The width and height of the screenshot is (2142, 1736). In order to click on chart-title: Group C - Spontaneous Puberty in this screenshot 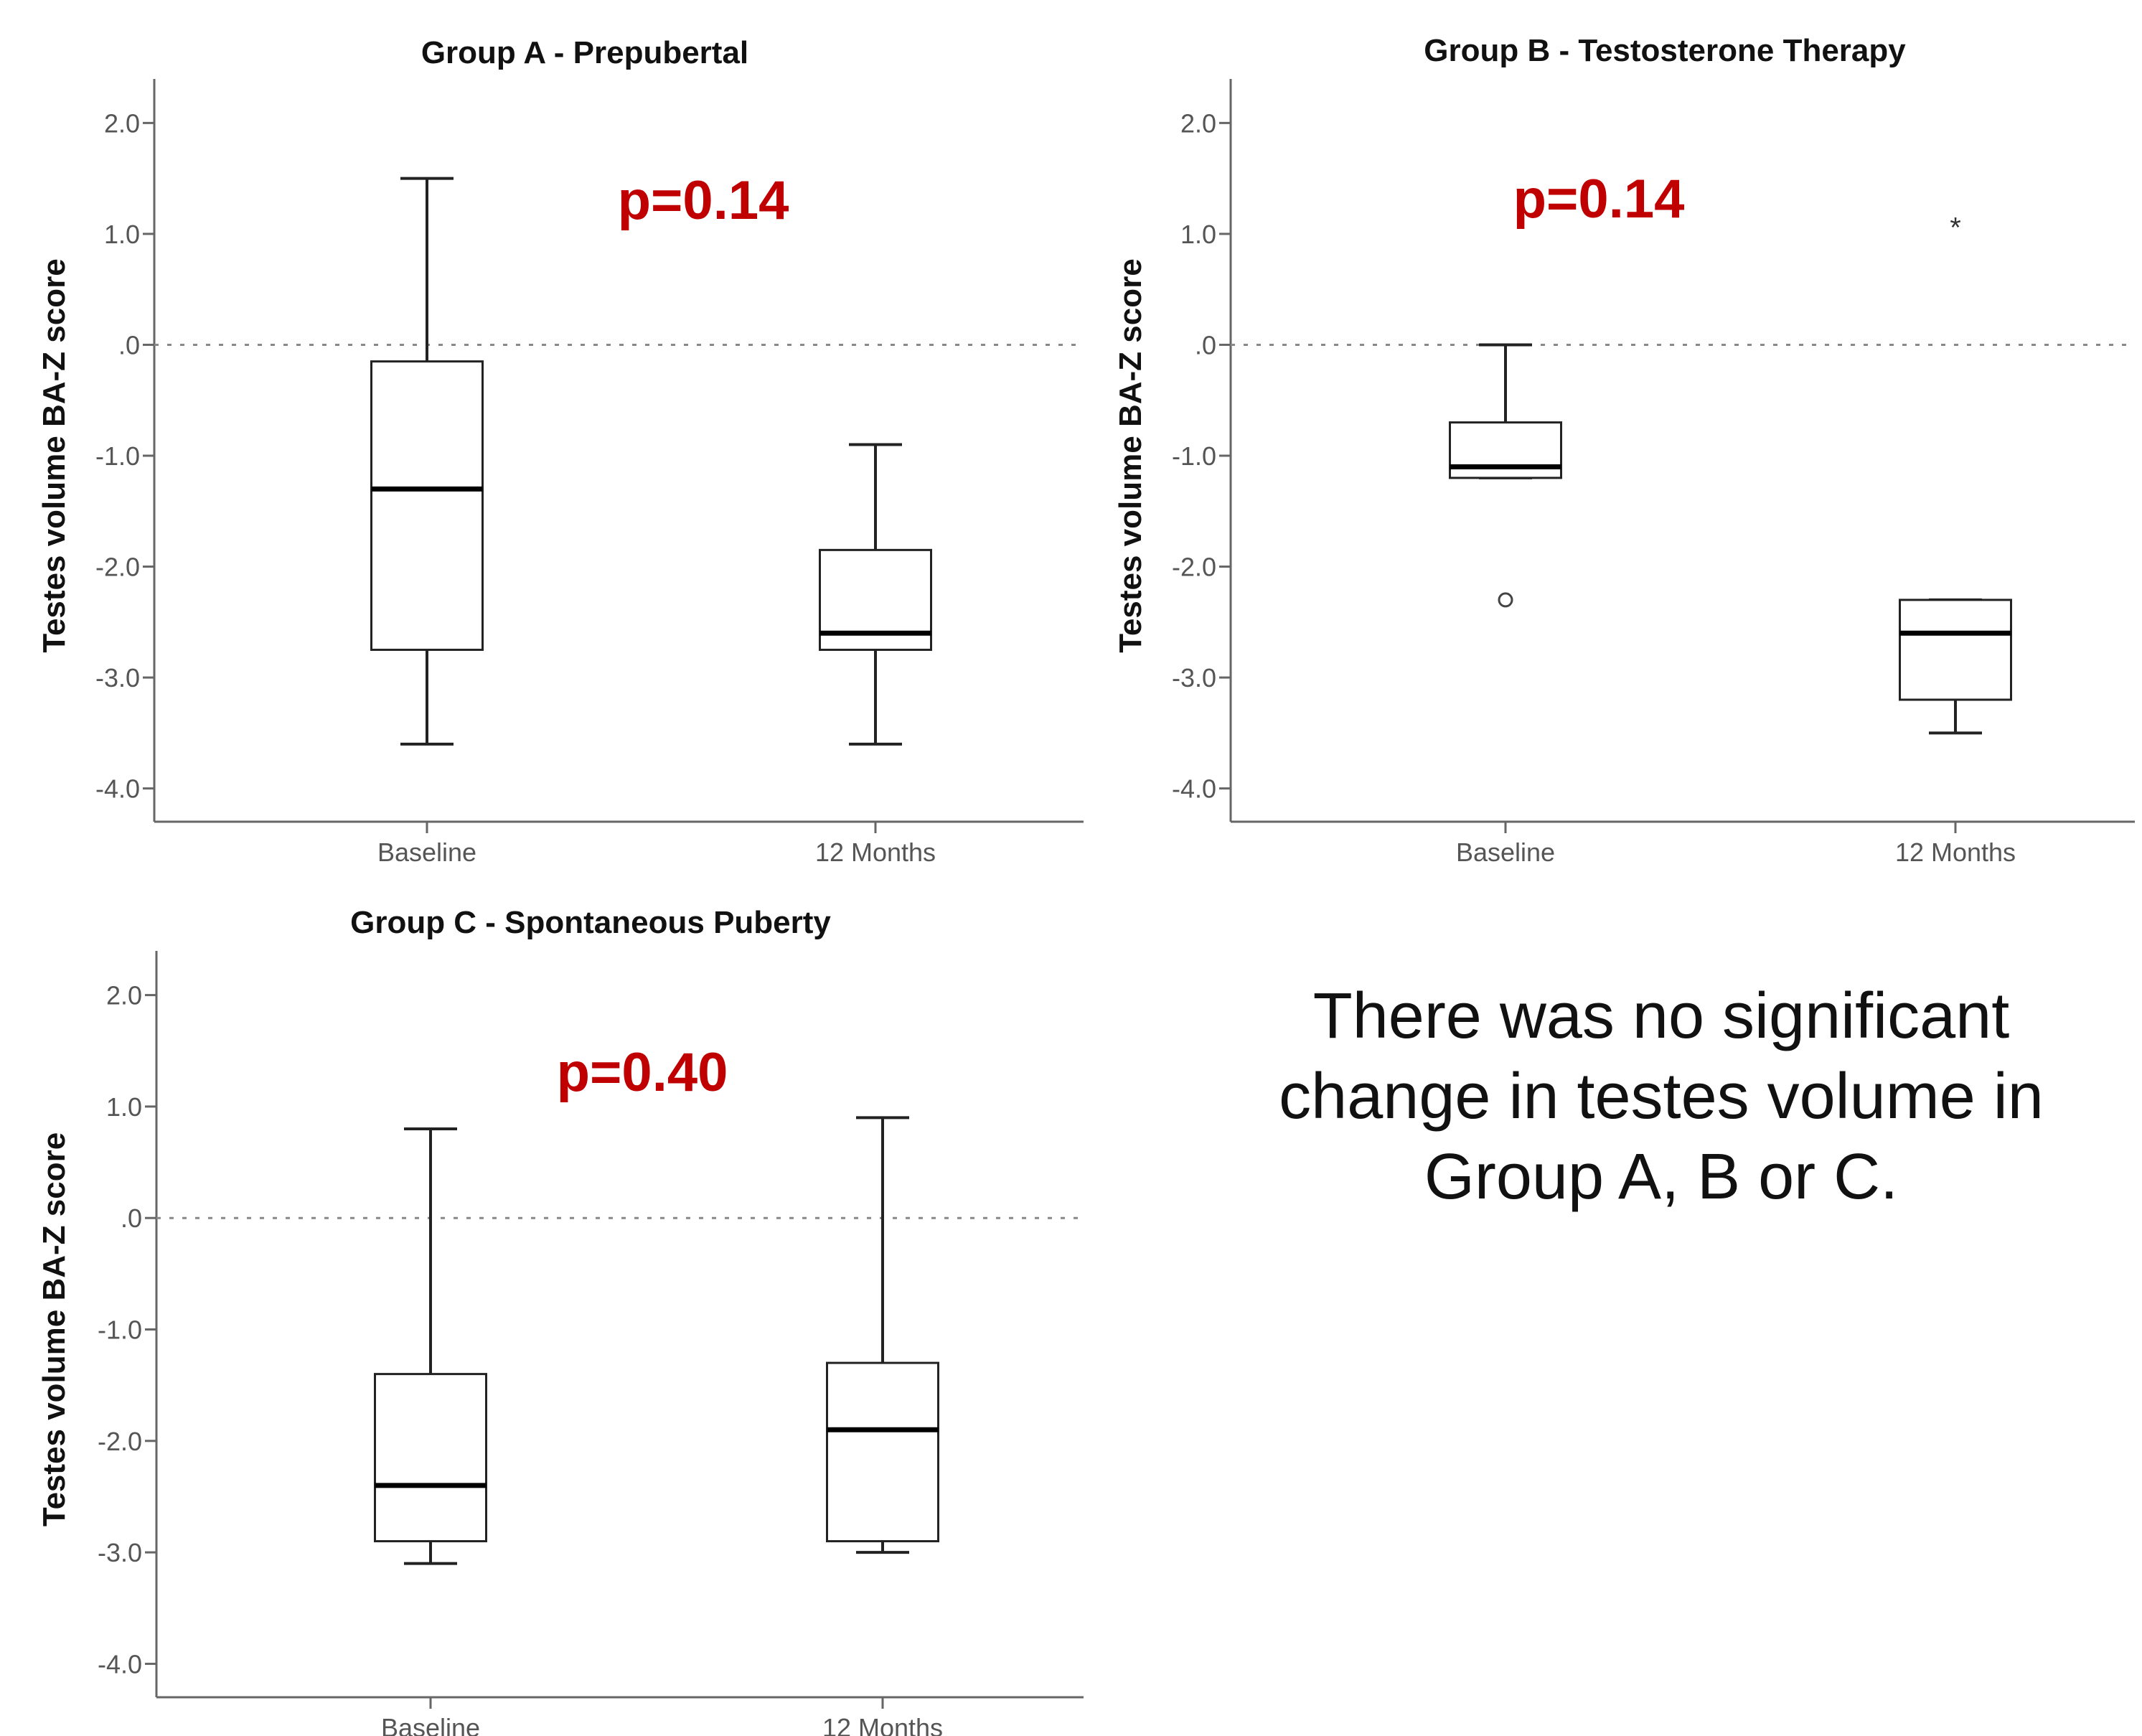, I will do `click(590, 922)`.